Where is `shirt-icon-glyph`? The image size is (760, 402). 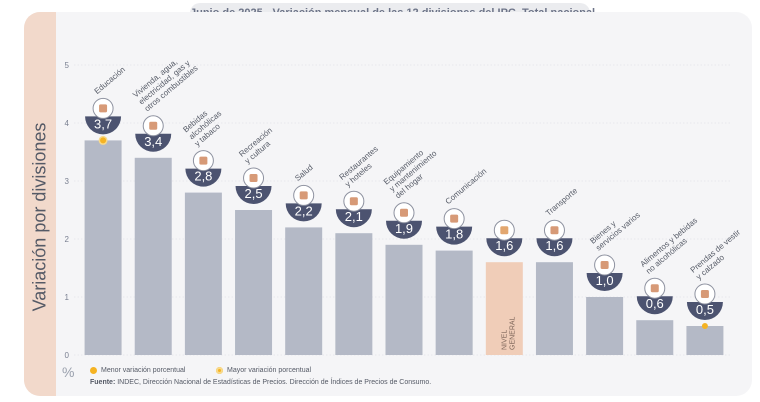
shirt-icon-glyph is located at coordinates (704, 294).